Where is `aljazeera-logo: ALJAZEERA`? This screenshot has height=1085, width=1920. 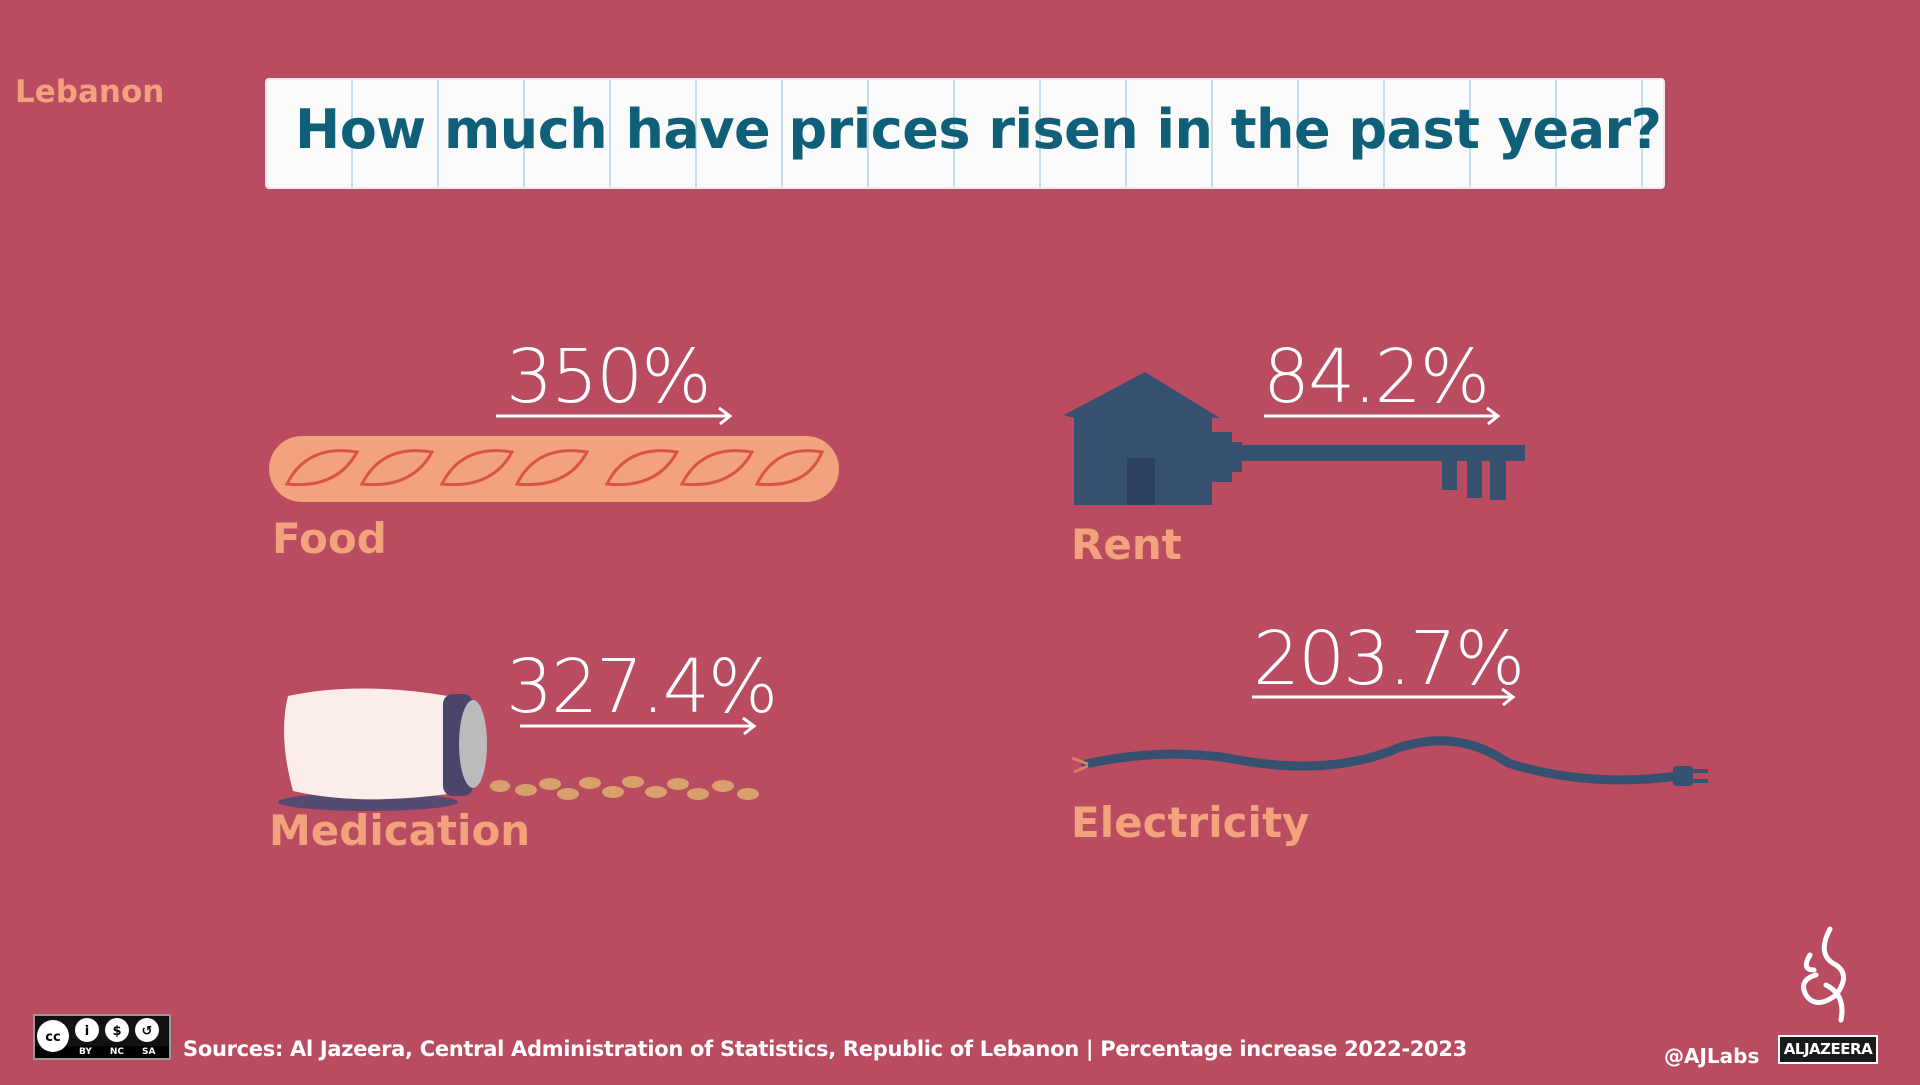 aljazeera-logo: ALJAZEERA is located at coordinates (1828, 1049).